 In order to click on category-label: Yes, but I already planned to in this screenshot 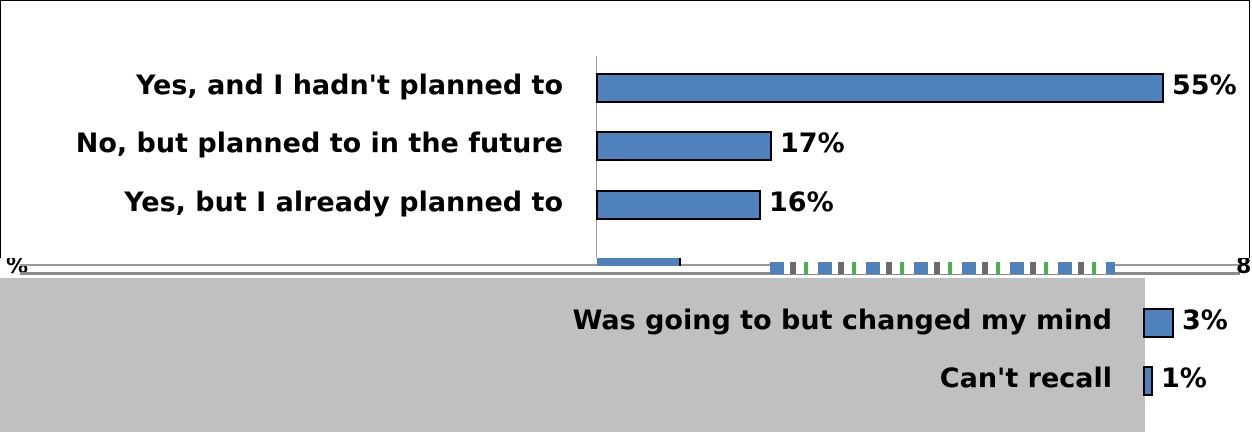, I will do `click(343, 202)`.